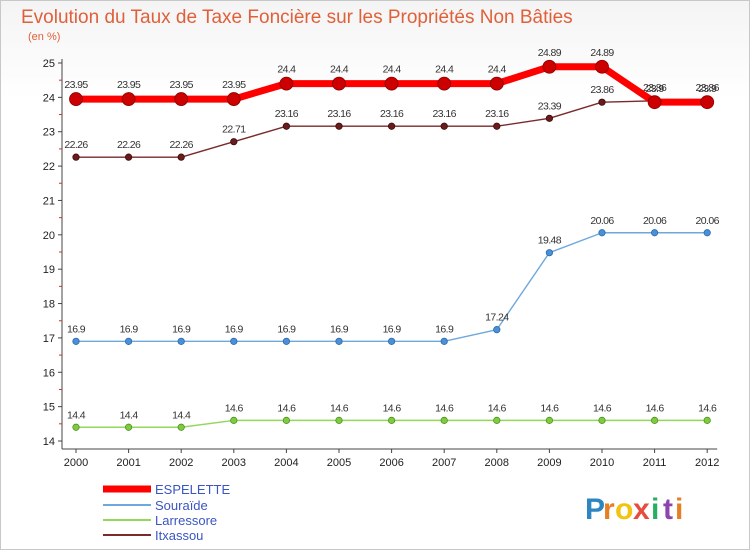  I want to click on logo-letter: P, so click(595, 509).